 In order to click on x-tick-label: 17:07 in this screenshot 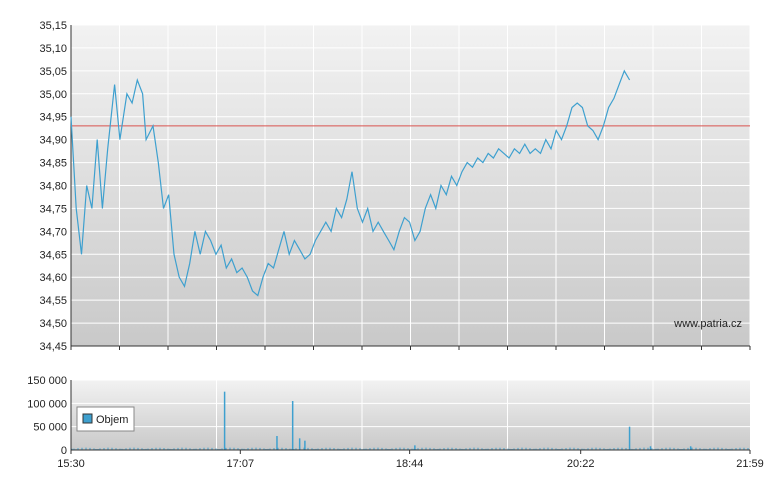, I will do `click(241, 464)`.